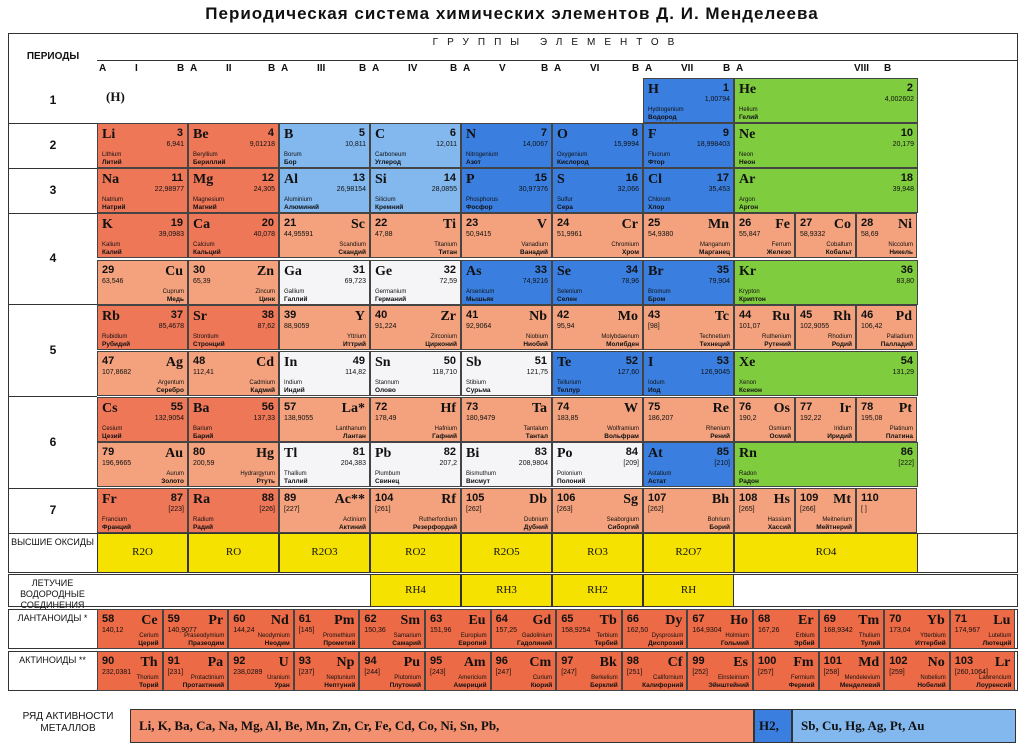 The width and height of the screenshot is (1024, 753). Describe the element at coordinates (506, 235) in the screenshot. I see `element-cell: V 23 50,9415 Vanadium Ванадий` at that location.